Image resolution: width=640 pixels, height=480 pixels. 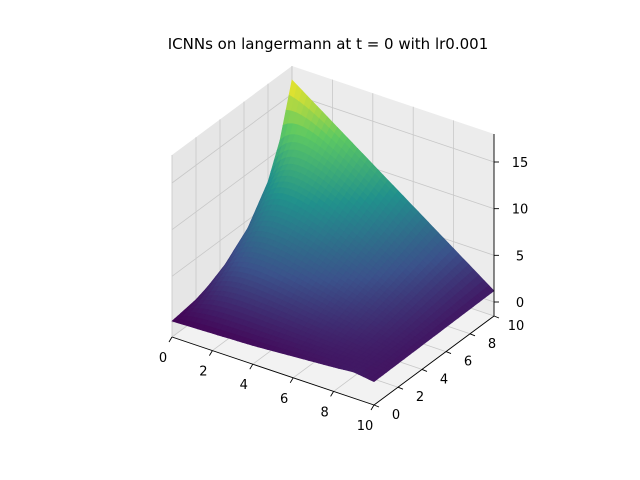 I want to click on y-tick-label: 8, so click(x=492, y=344).